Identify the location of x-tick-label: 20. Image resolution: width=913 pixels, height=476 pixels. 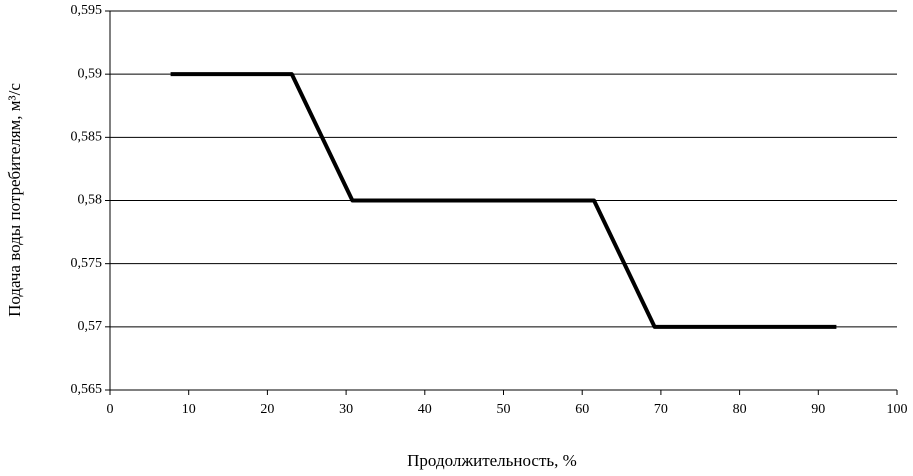
(267, 409).